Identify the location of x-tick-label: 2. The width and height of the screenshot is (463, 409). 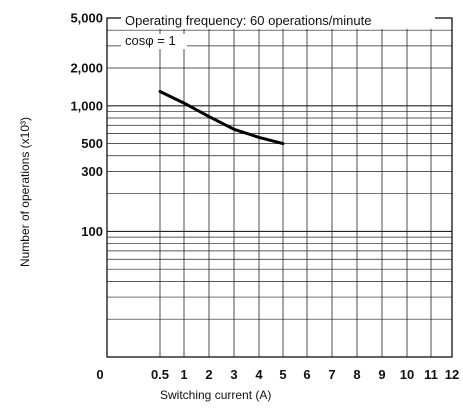
(208, 374).